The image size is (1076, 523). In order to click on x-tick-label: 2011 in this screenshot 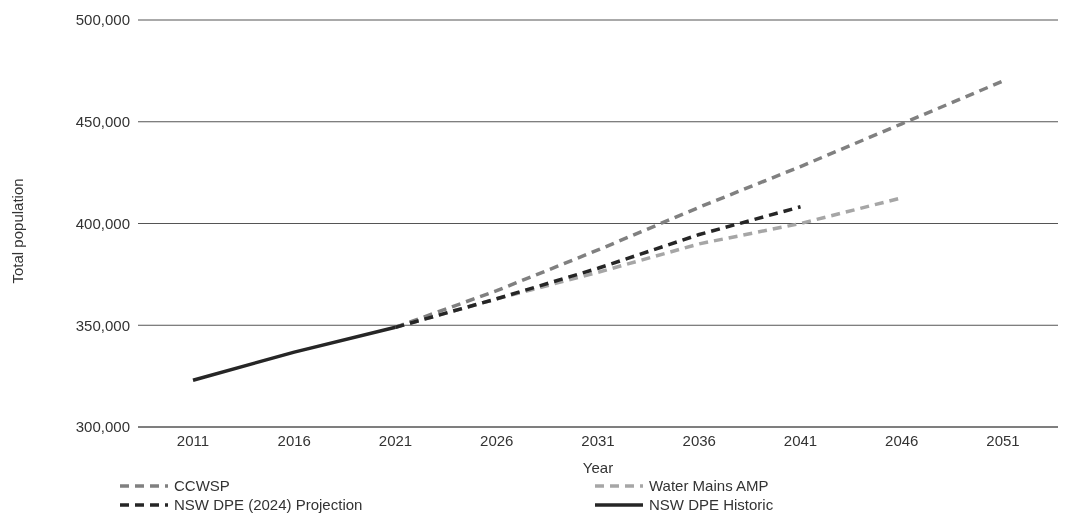, I will do `click(193, 440)`.